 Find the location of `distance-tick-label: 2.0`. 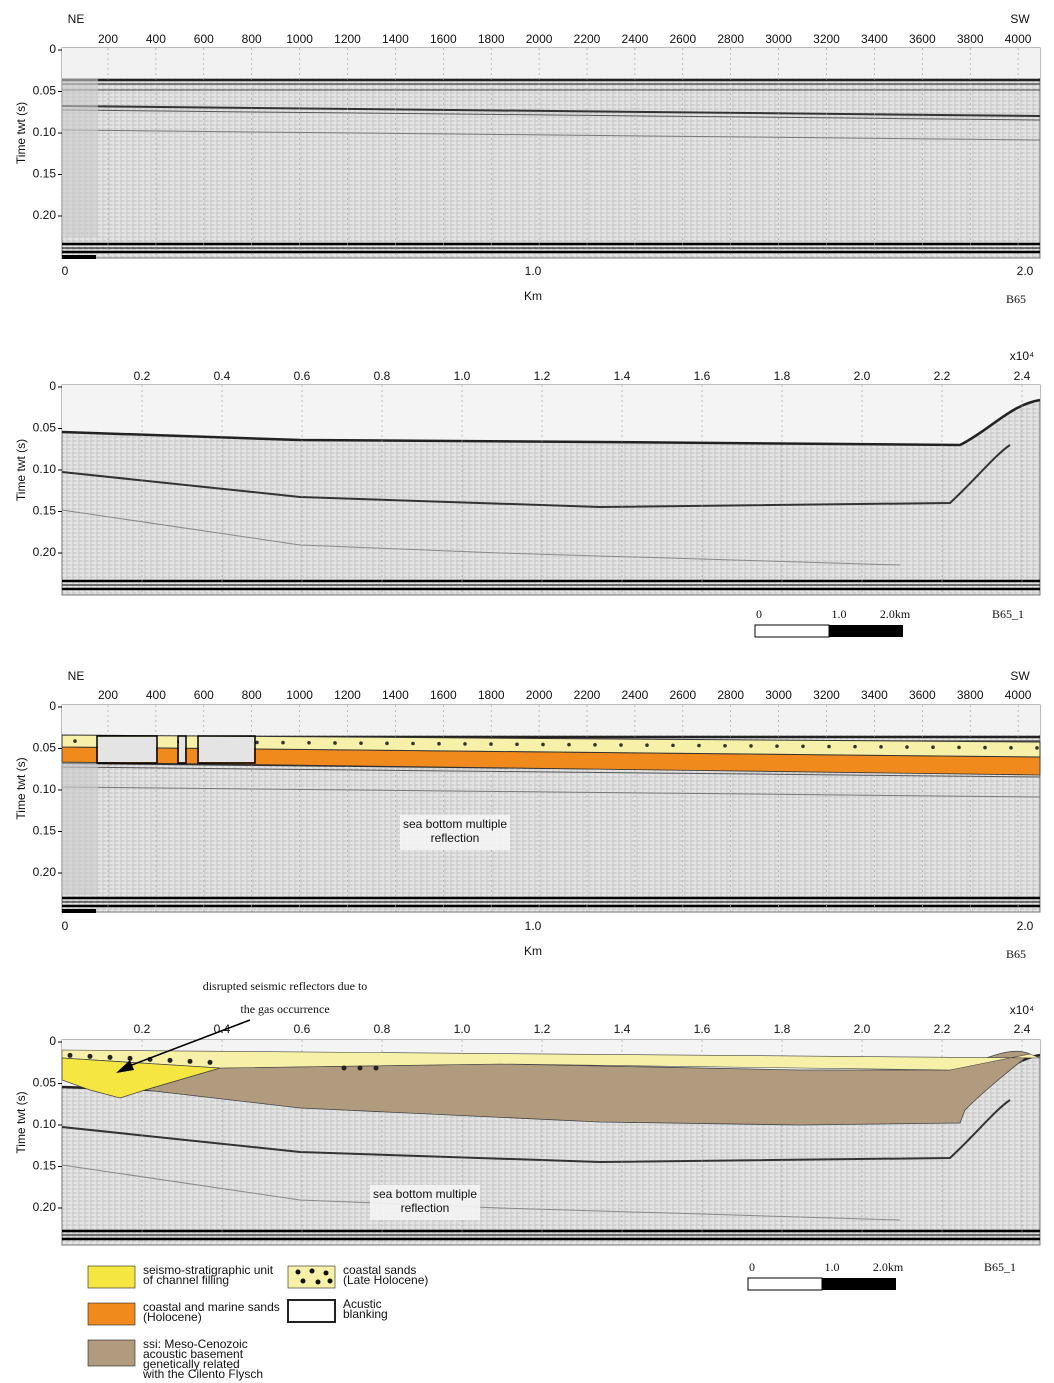

distance-tick-label: 2.0 is located at coordinates (1025, 926).